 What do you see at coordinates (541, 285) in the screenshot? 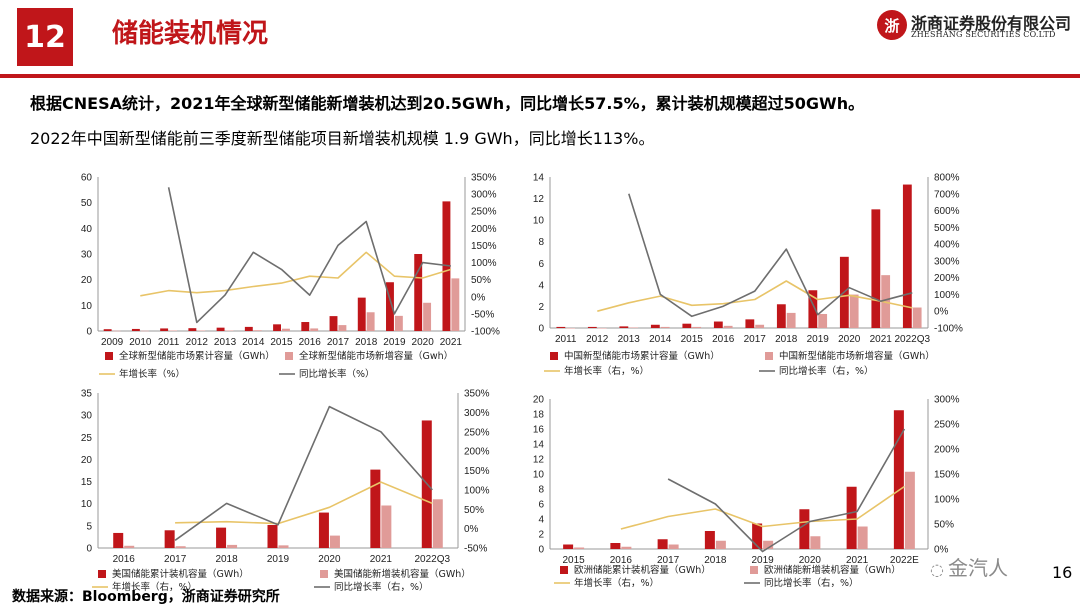
I see `y-tick-label: 4` at bounding box center [541, 285].